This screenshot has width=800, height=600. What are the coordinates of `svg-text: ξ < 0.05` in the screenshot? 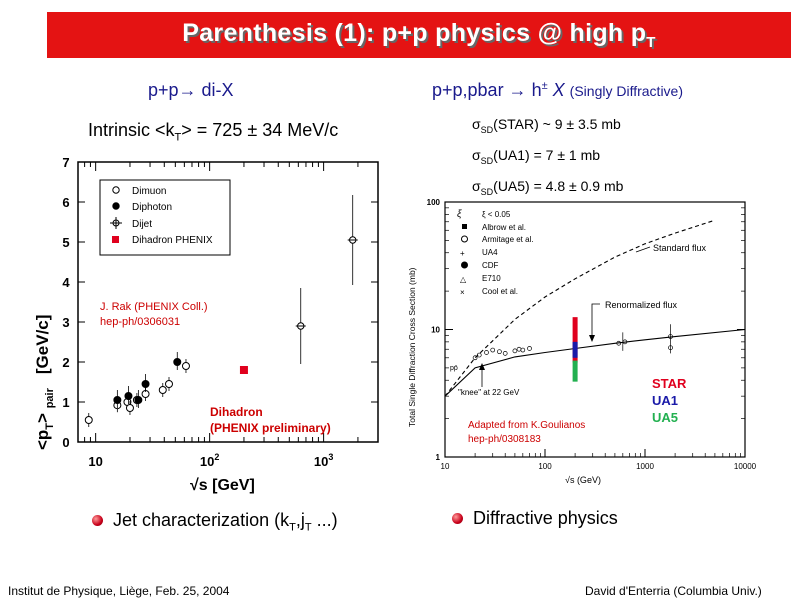 It's located at (496, 214).